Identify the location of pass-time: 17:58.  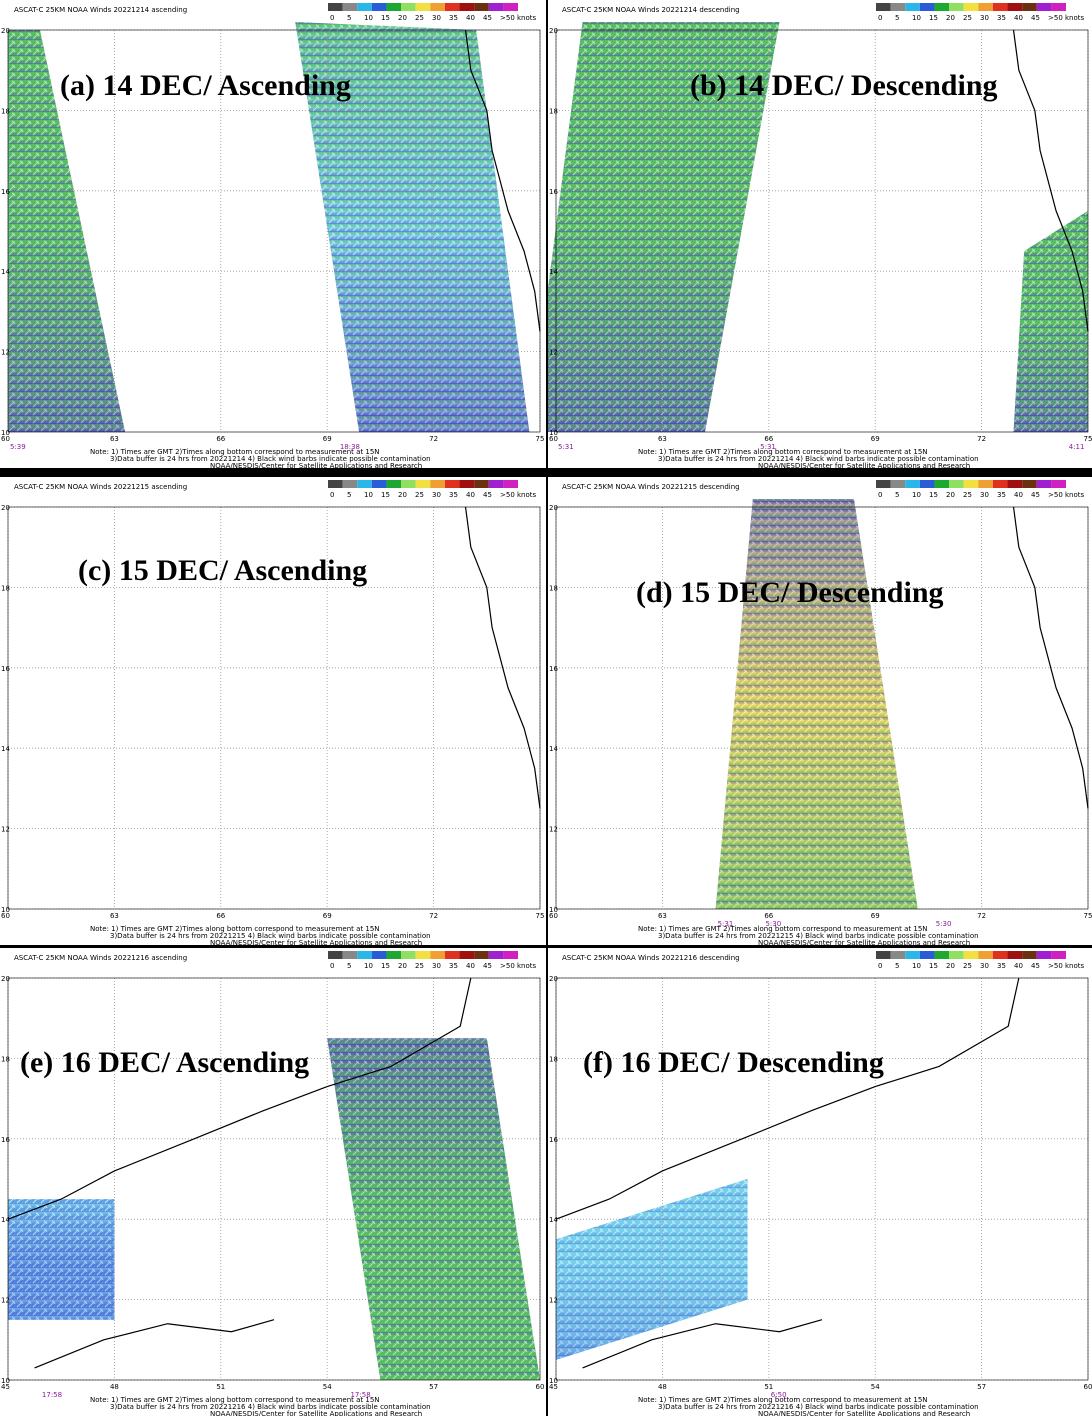
(52, 1395).